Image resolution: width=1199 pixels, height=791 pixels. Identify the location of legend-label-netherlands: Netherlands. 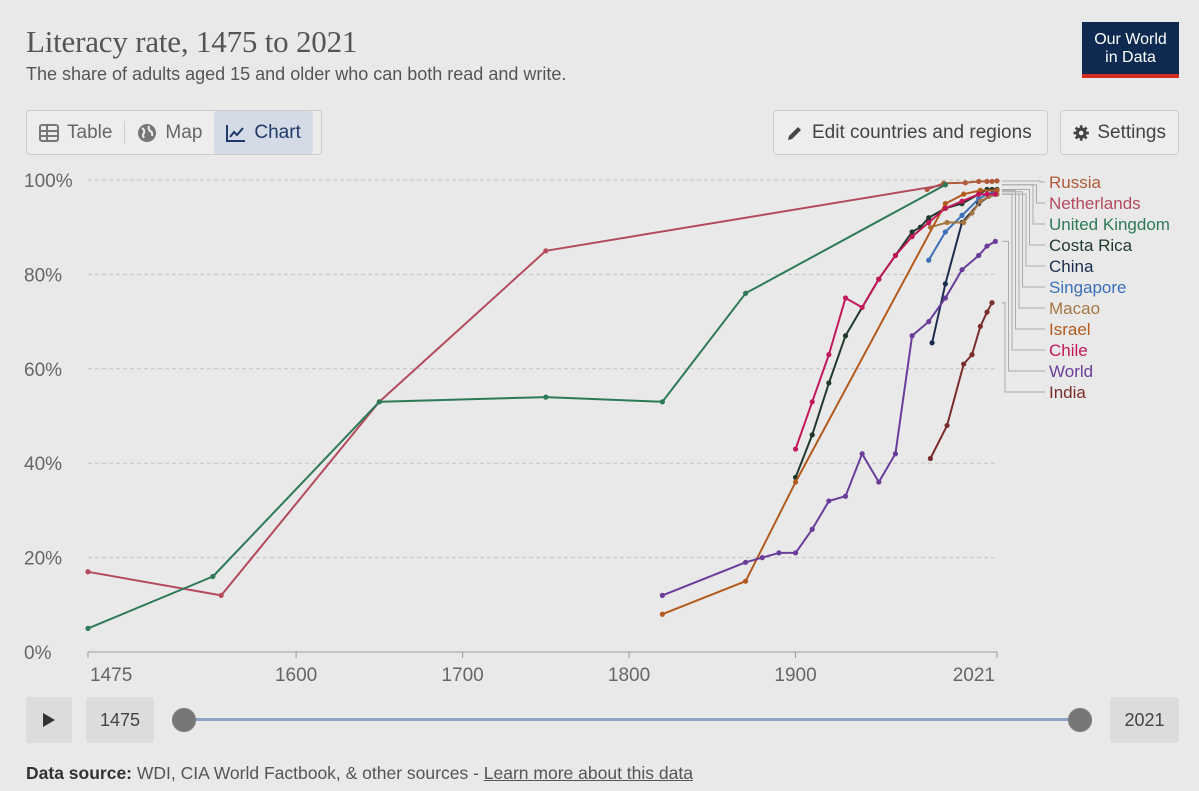
(1095, 203).